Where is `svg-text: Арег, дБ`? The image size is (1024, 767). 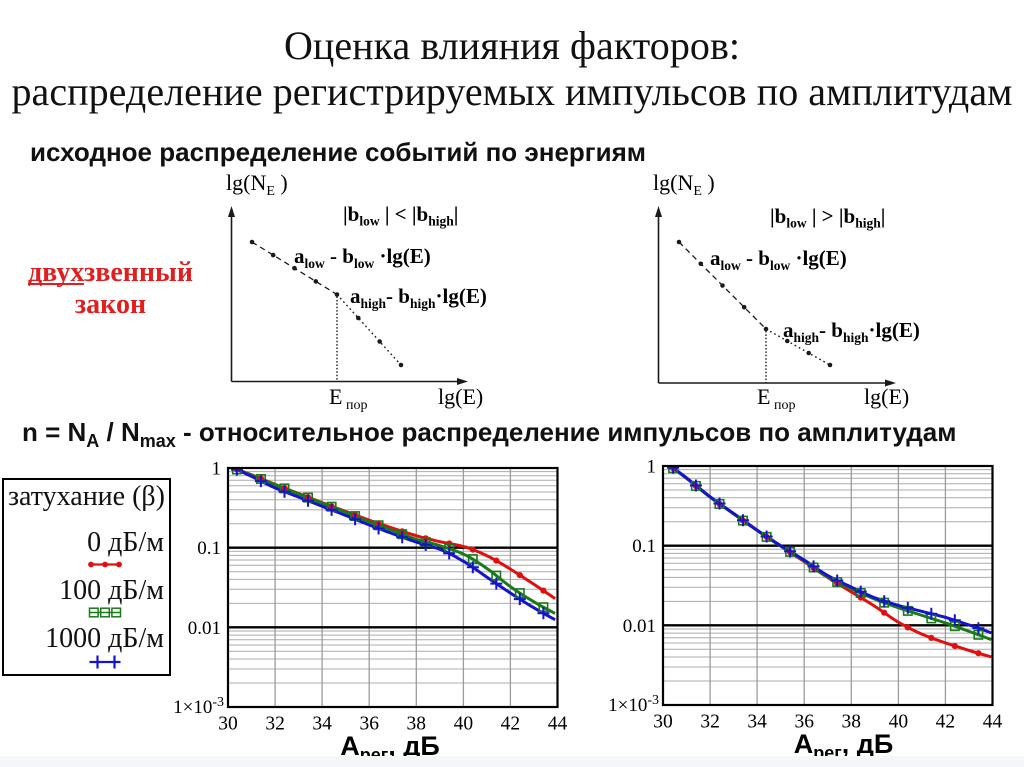
svg-text: Арег, дБ is located at coordinates (844, 744).